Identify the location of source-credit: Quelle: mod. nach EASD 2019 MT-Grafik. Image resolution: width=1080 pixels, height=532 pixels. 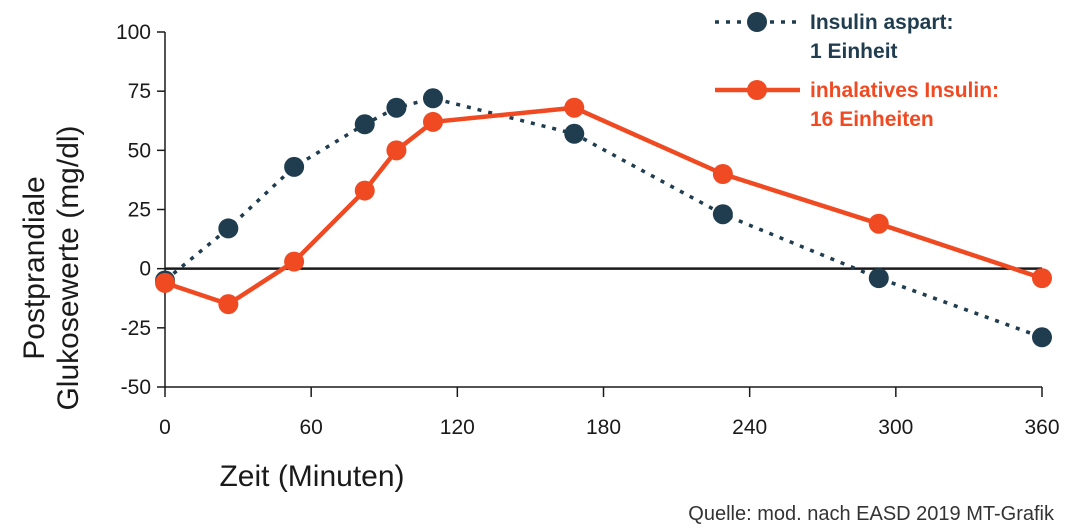
(871, 514).